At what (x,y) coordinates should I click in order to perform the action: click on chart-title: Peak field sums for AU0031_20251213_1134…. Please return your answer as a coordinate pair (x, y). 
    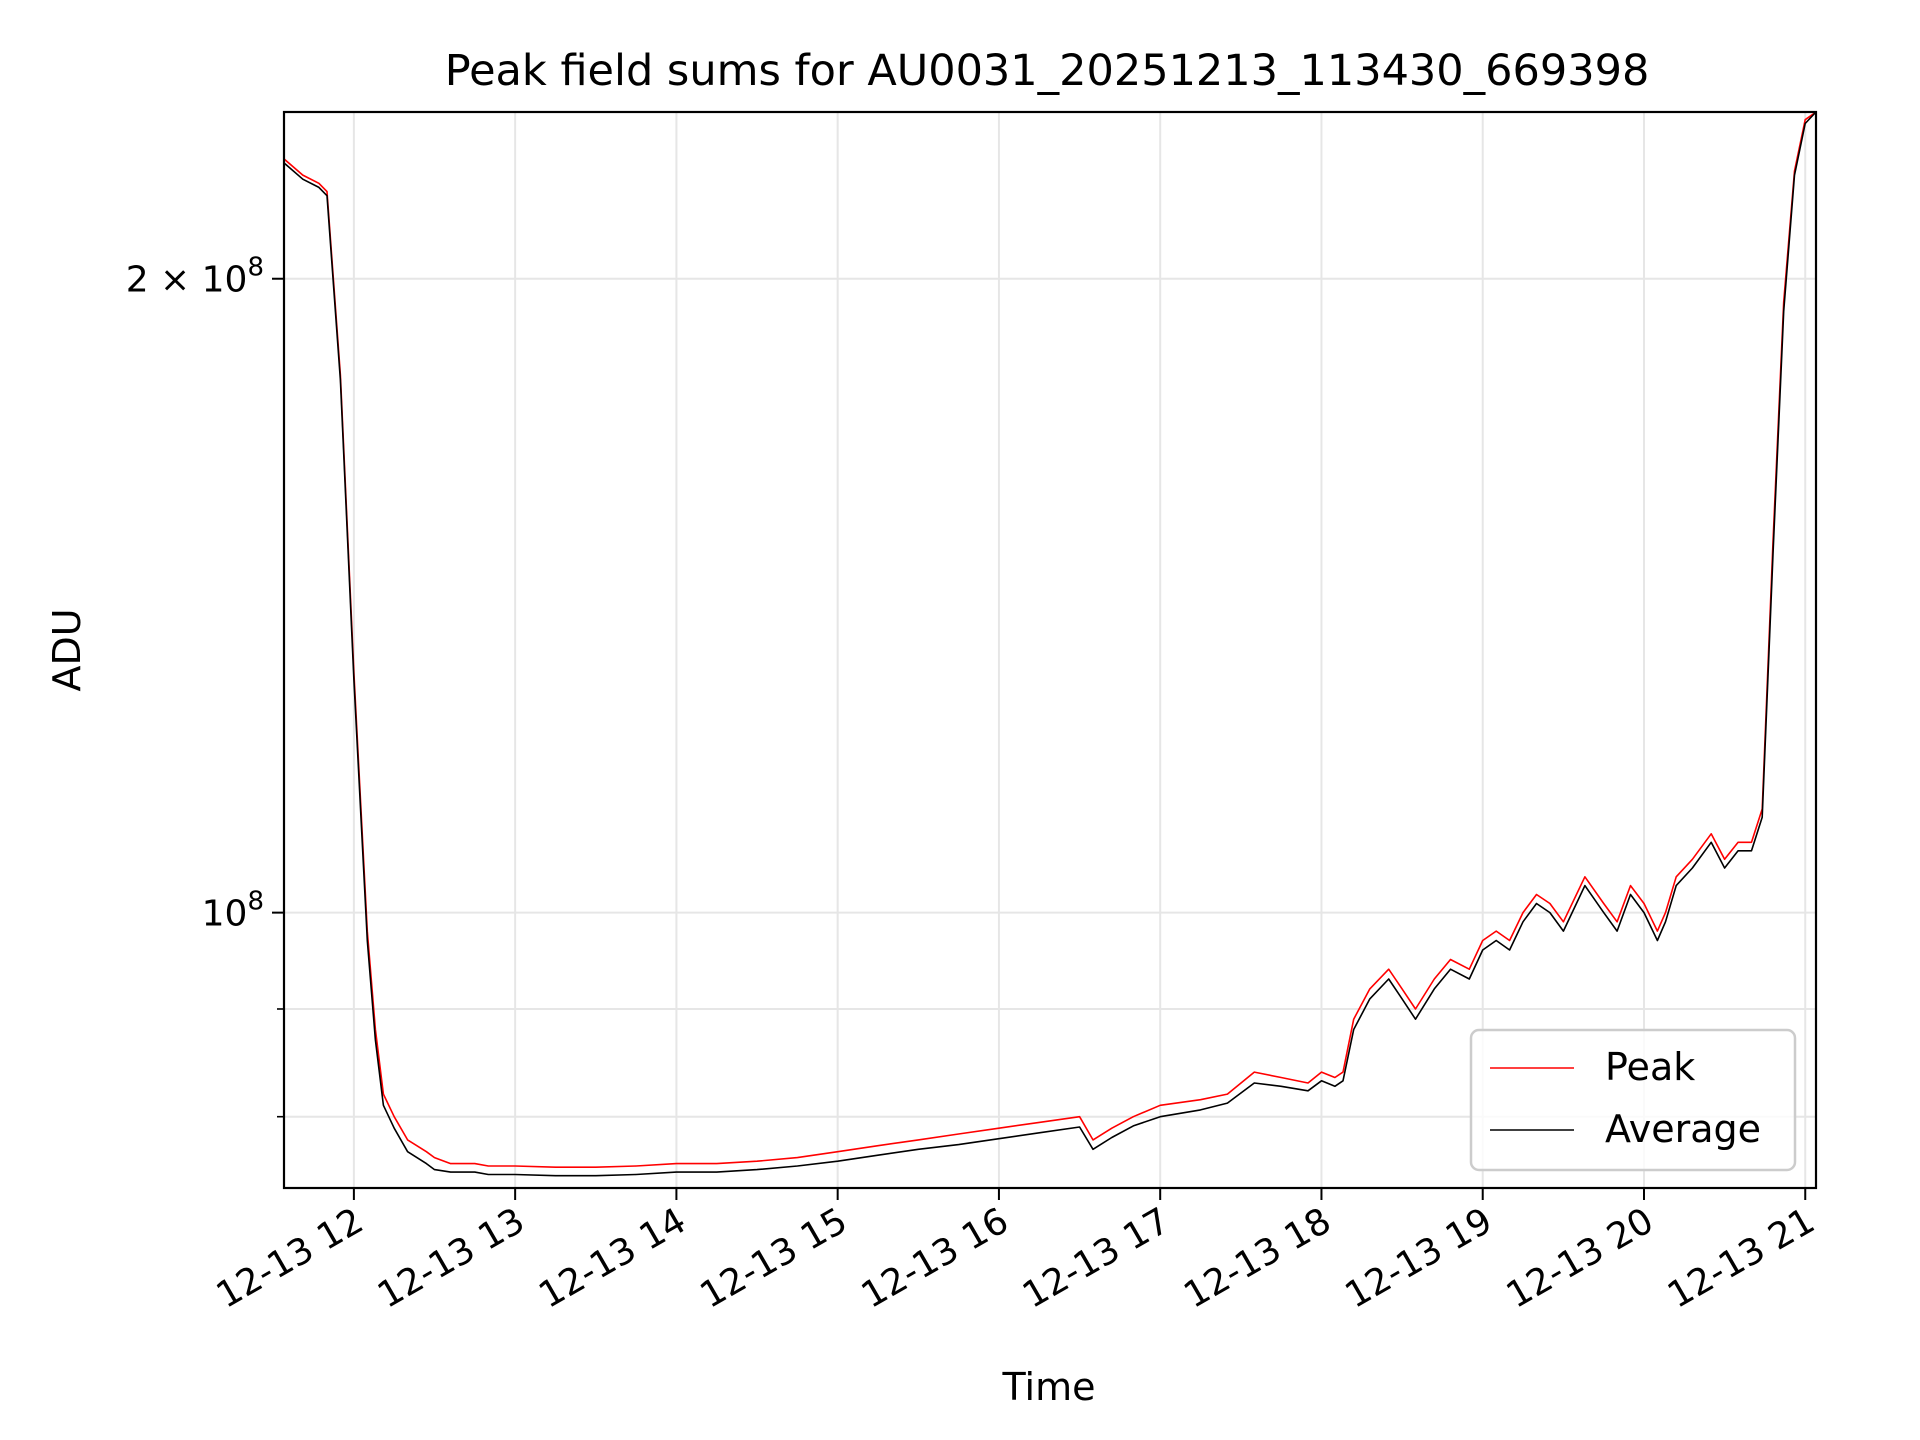
    Looking at the image, I should click on (1047, 71).